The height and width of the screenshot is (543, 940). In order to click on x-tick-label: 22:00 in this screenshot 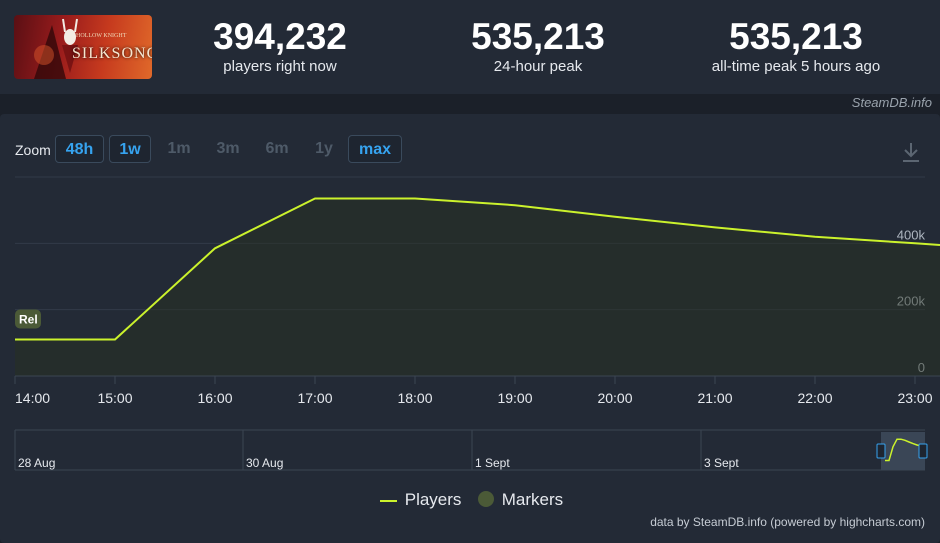, I will do `click(814, 398)`.